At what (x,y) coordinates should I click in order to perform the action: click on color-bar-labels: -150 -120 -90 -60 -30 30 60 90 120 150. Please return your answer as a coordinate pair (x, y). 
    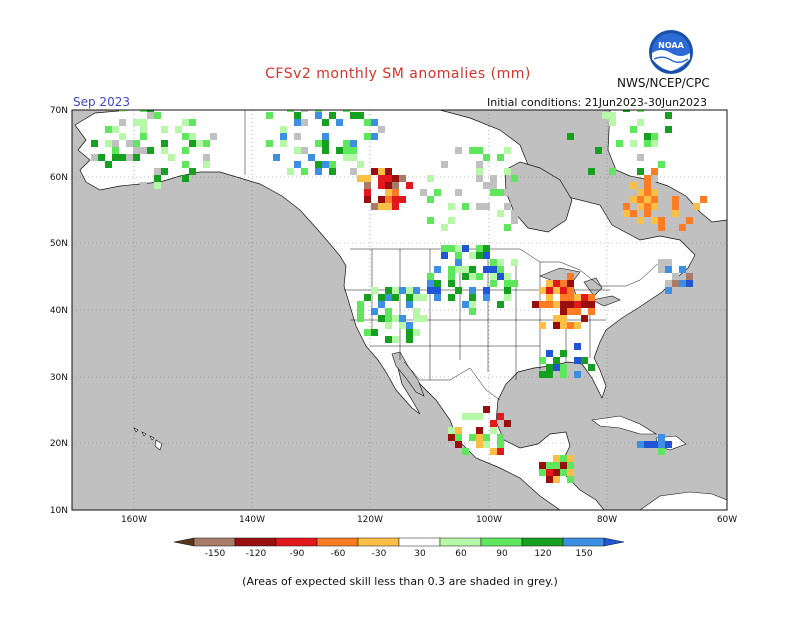
    Looking at the image, I should click on (399, 554).